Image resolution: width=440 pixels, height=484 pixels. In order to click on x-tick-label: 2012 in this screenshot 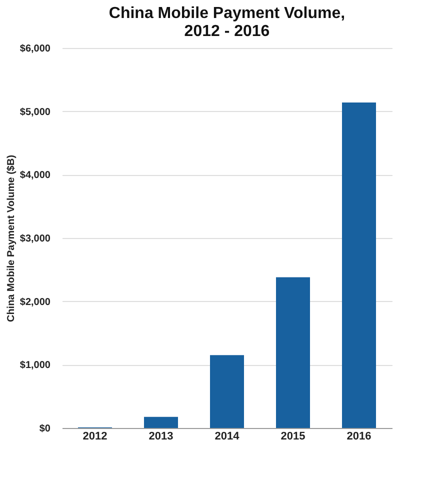, I will do `click(95, 436)`.